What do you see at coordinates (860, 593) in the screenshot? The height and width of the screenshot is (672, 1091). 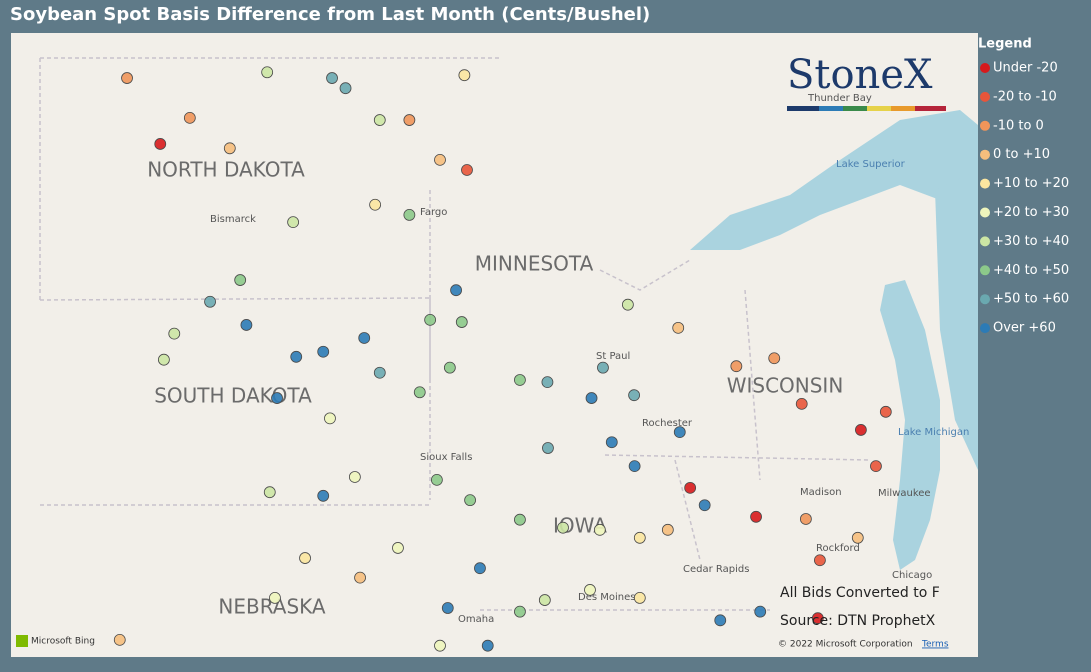 I see `note: All Bids Converted to F` at bounding box center [860, 593].